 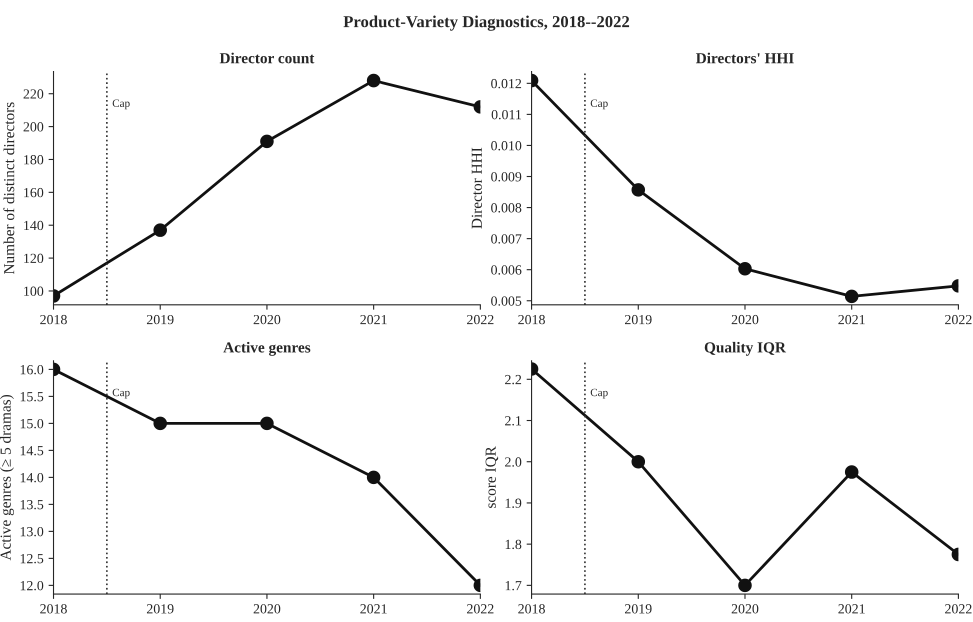 What do you see at coordinates (266, 349) in the screenshot?
I see `chart-title: Active genres` at bounding box center [266, 349].